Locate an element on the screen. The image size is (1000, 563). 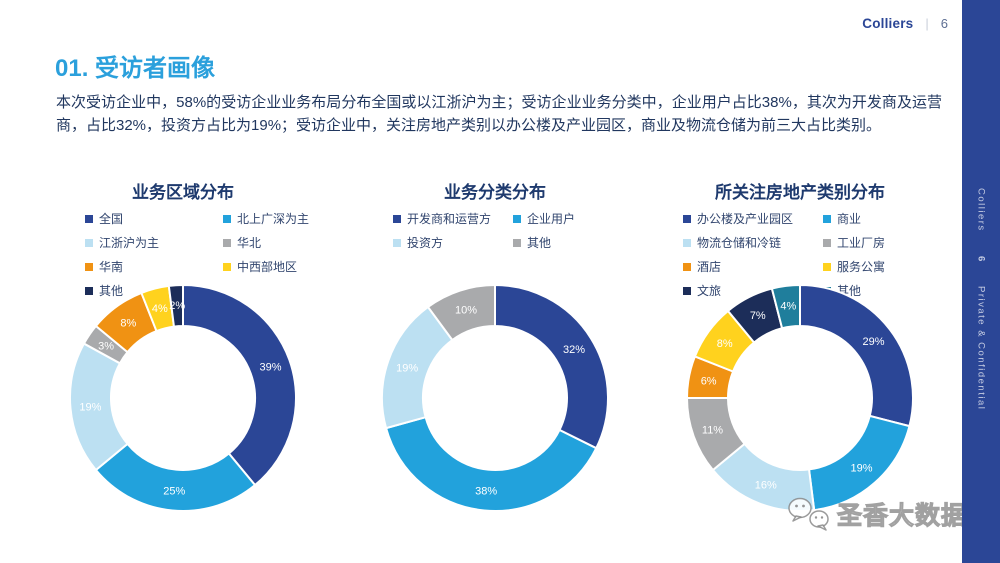
legend-item: 物流仓储和冷链 is located at coordinates (753, 242).